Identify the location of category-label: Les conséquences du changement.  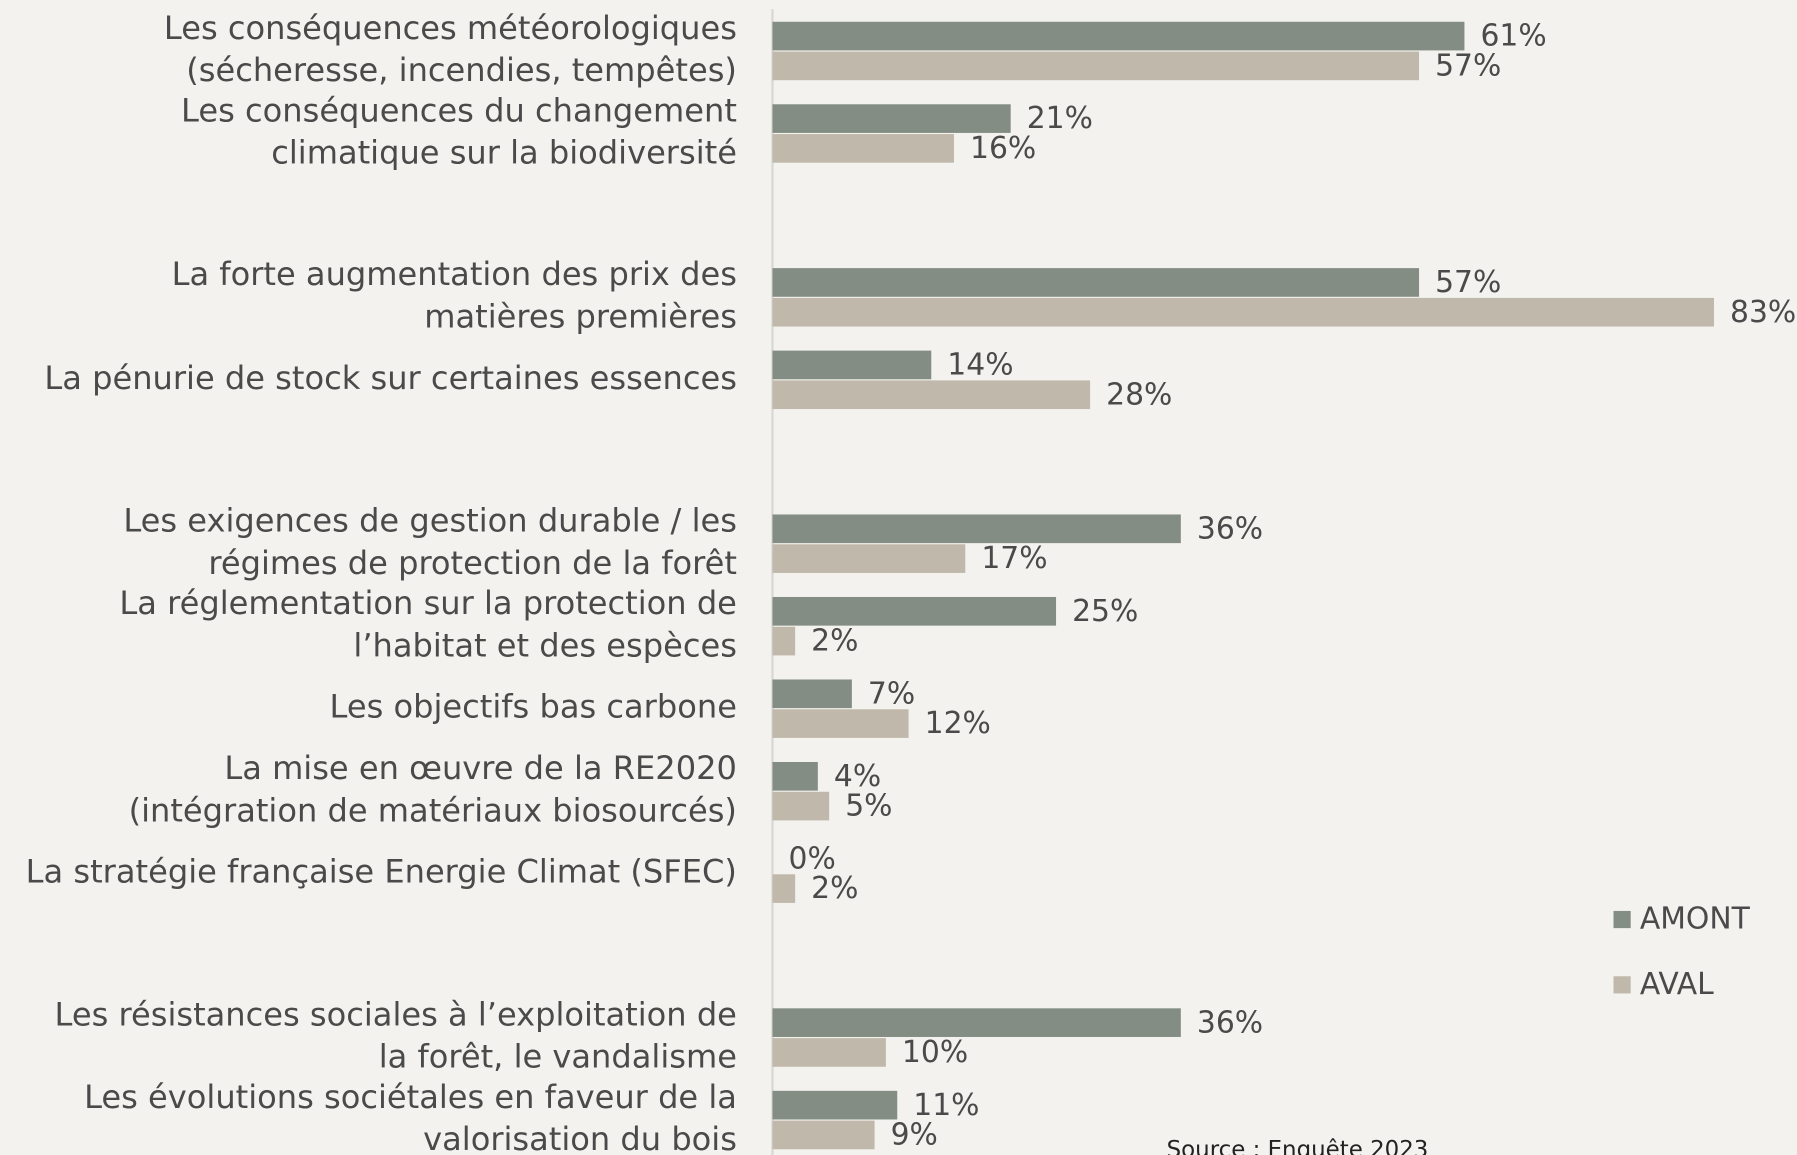
(459, 110).